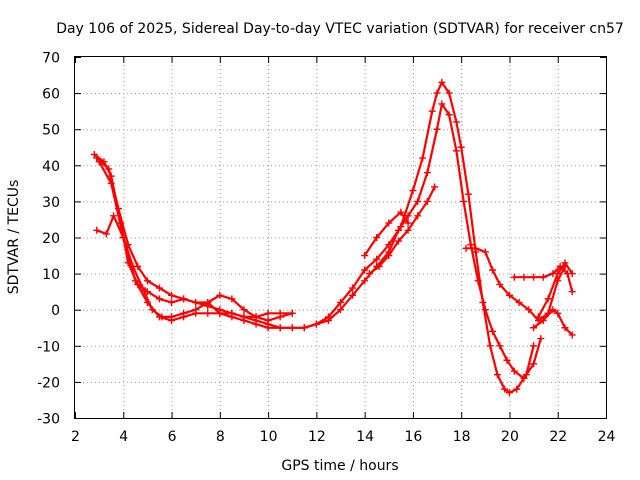 Image resolution: width=640 pixels, height=480 pixels. I want to click on x-tick-label: 24, so click(607, 437).